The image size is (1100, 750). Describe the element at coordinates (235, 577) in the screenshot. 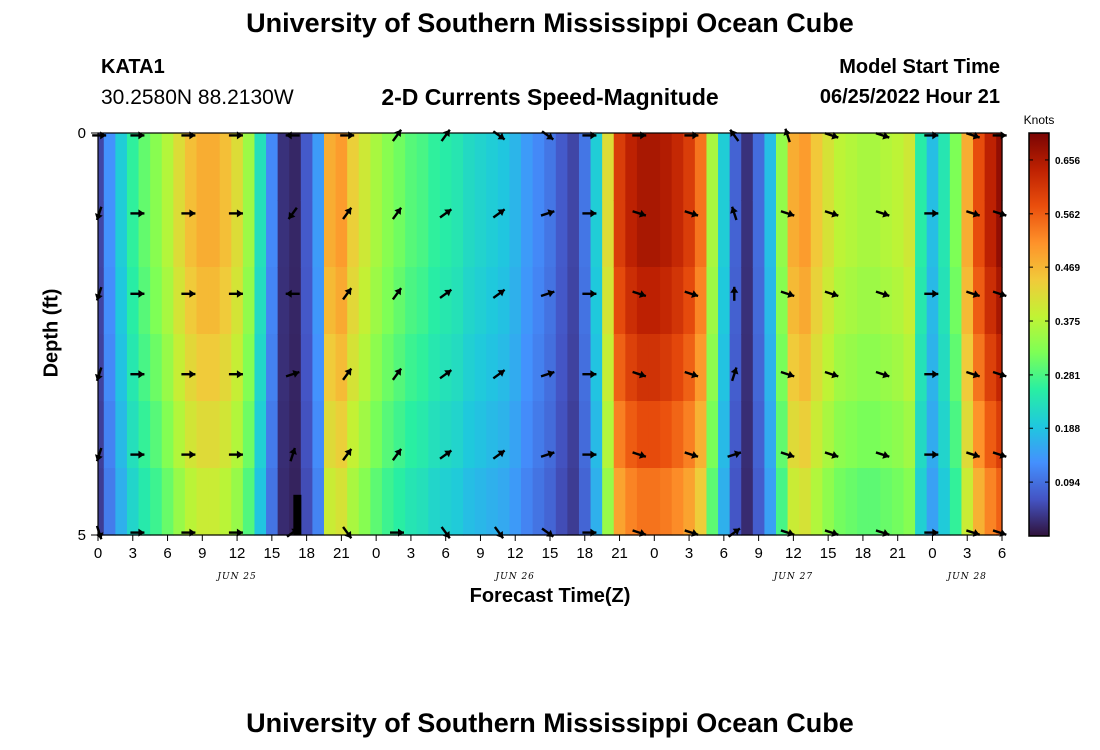

I see `day-label: JUN 25` at that location.